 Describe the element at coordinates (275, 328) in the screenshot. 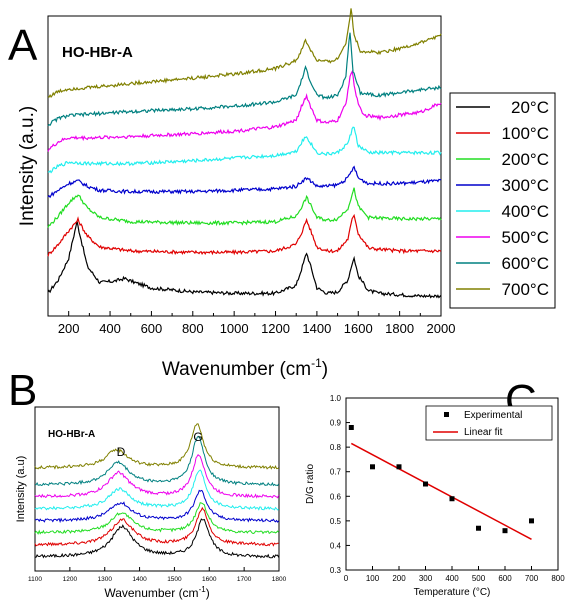

I see `panel-a-x-tick-label: 1200` at that location.